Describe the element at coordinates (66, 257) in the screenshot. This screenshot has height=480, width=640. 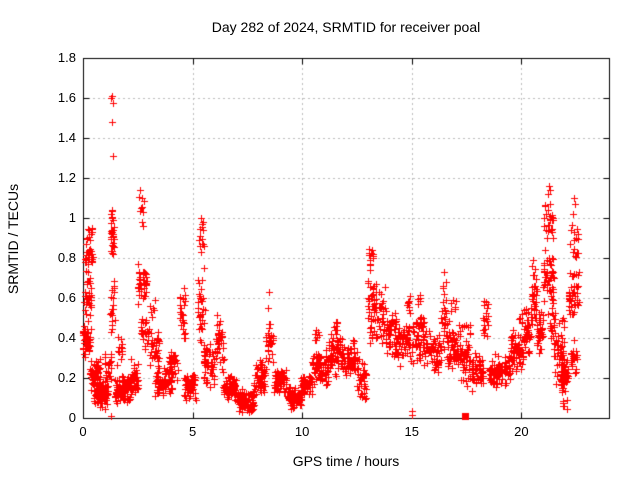
I see `y-tick-label: 0.8` at that location.